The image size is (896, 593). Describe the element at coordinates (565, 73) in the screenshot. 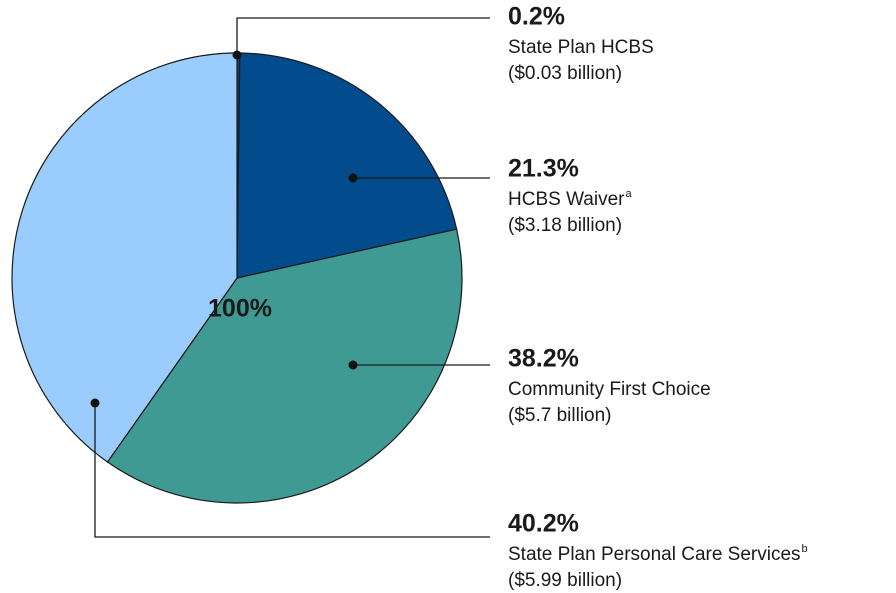

I see `amount-label: ($0.03 billion)` at that location.